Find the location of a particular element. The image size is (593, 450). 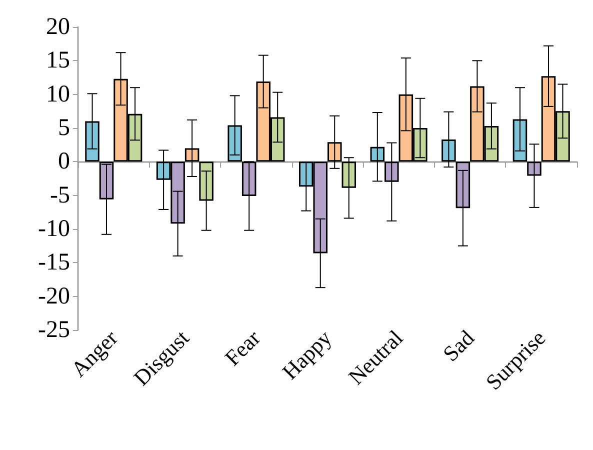

y-tick-label: -10 is located at coordinates (54, 229).